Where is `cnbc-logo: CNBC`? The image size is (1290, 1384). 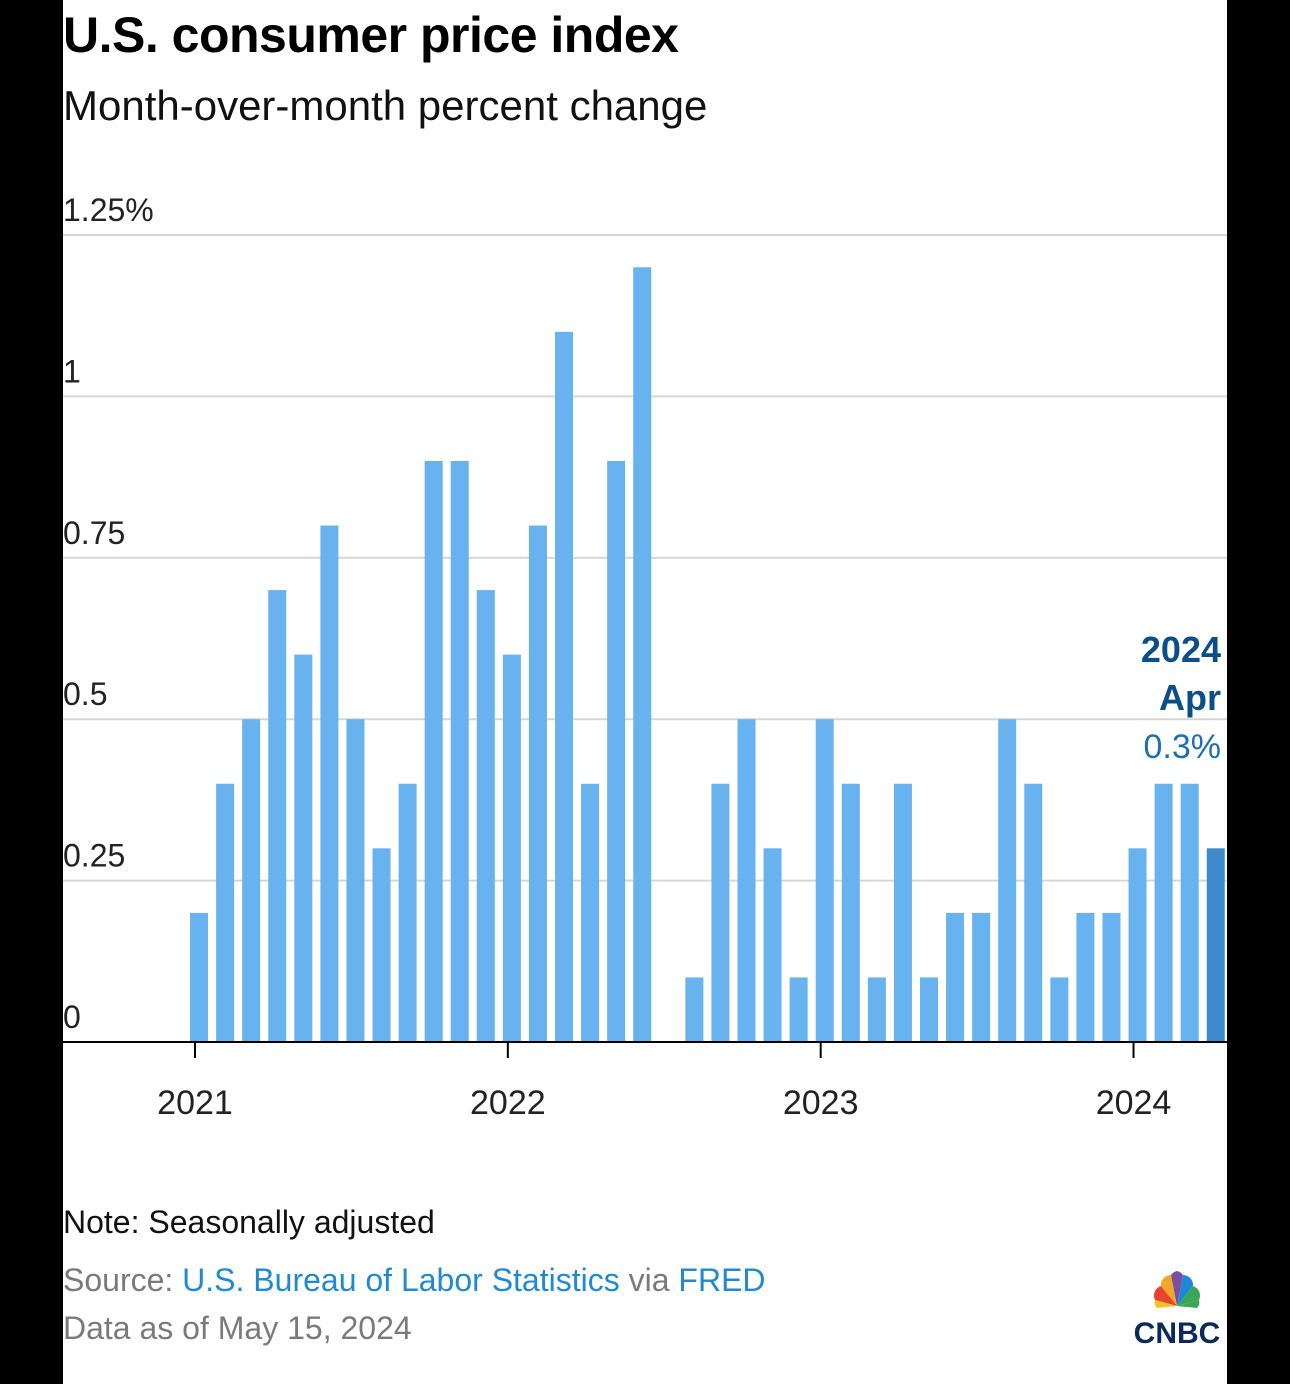
cnbc-logo: CNBC is located at coordinates (1177, 1309).